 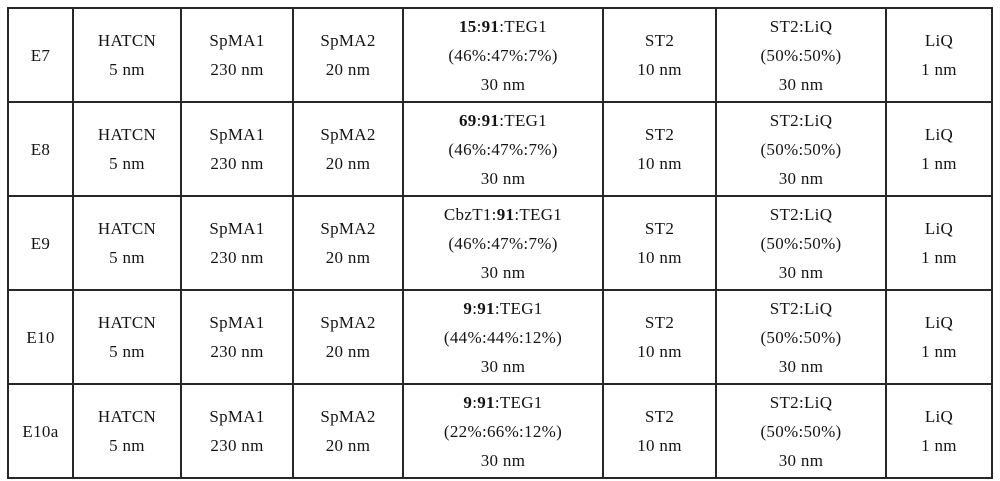 I want to click on cell-line: (44%:44%:12%), so click(x=503, y=337).